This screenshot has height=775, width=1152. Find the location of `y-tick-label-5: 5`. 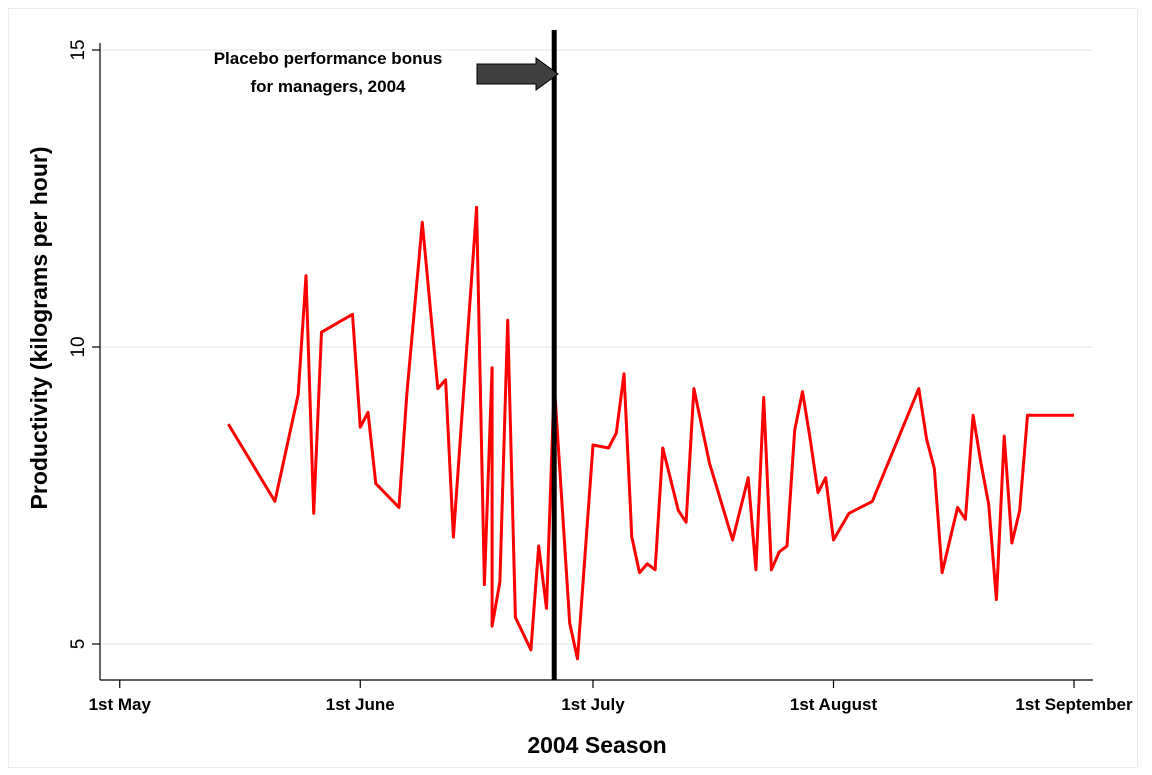

y-tick-label-5: 5 is located at coordinates (78, 644).